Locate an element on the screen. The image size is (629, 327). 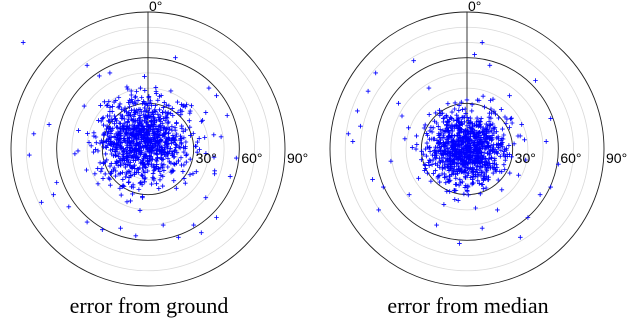
caption-right: error from median is located at coordinates (468, 305).